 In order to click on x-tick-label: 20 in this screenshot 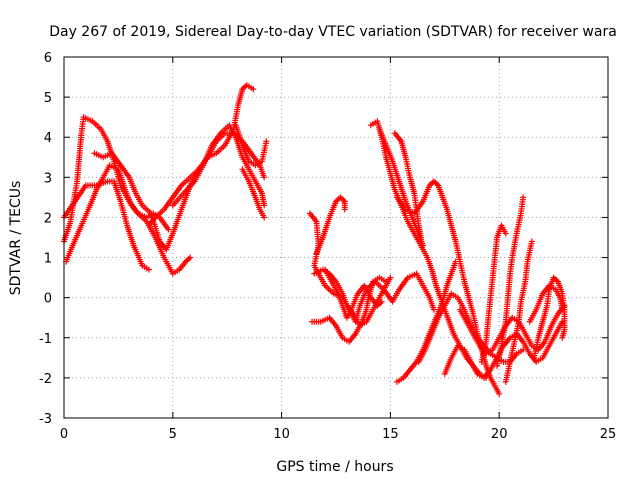, I will do `click(499, 434)`.